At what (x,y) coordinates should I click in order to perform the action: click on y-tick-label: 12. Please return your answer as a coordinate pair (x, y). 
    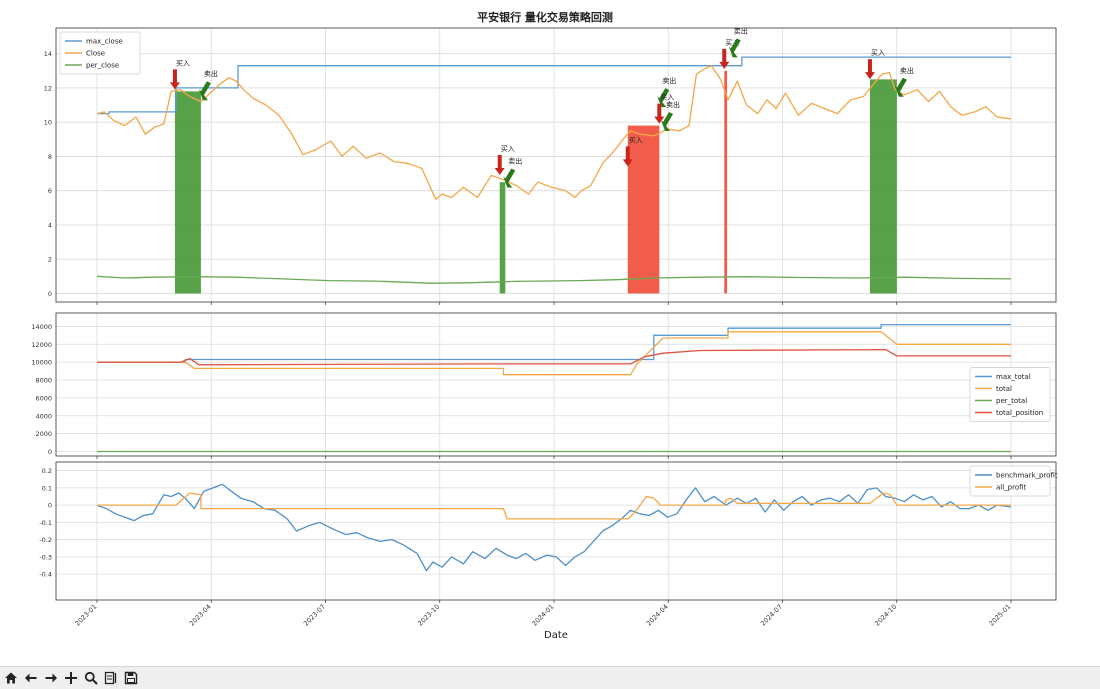
    Looking at the image, I should click on (48, 88).